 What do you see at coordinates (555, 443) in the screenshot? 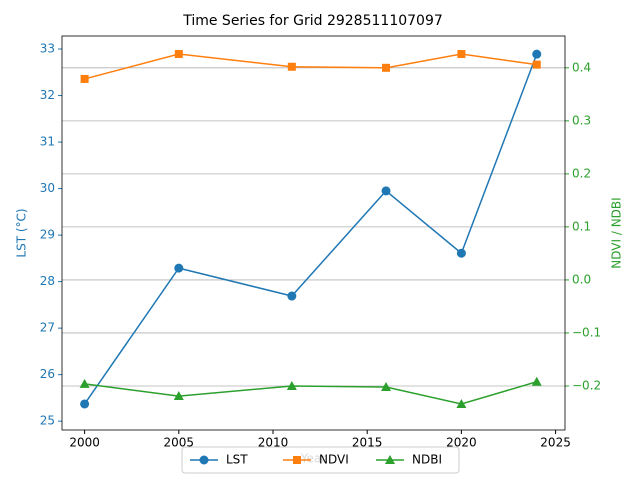
I see `x-tick-label: 2025` at bounding box center [555, 443].